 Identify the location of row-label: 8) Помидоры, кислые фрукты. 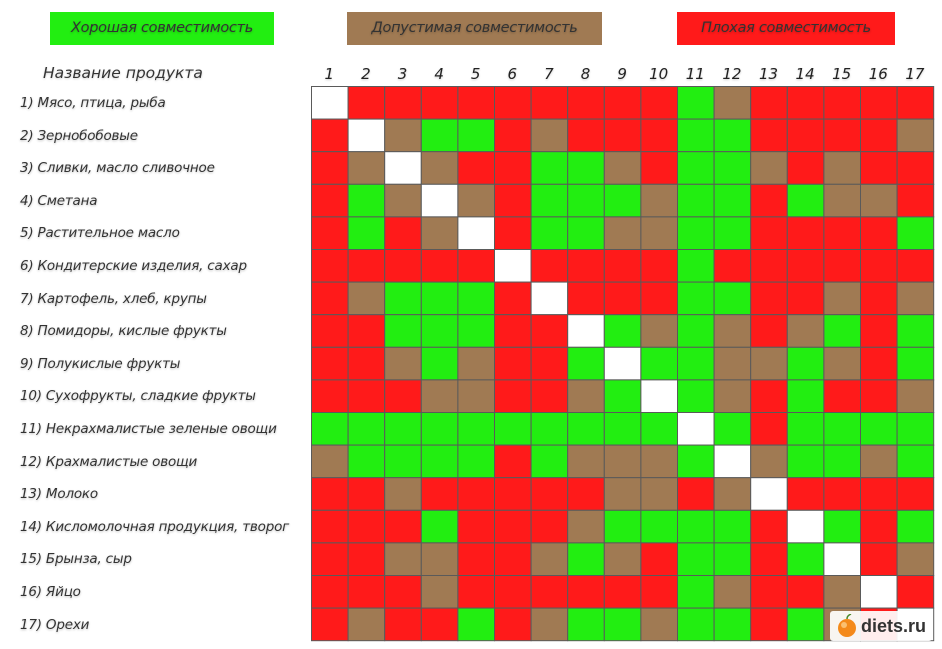
(123, 331).